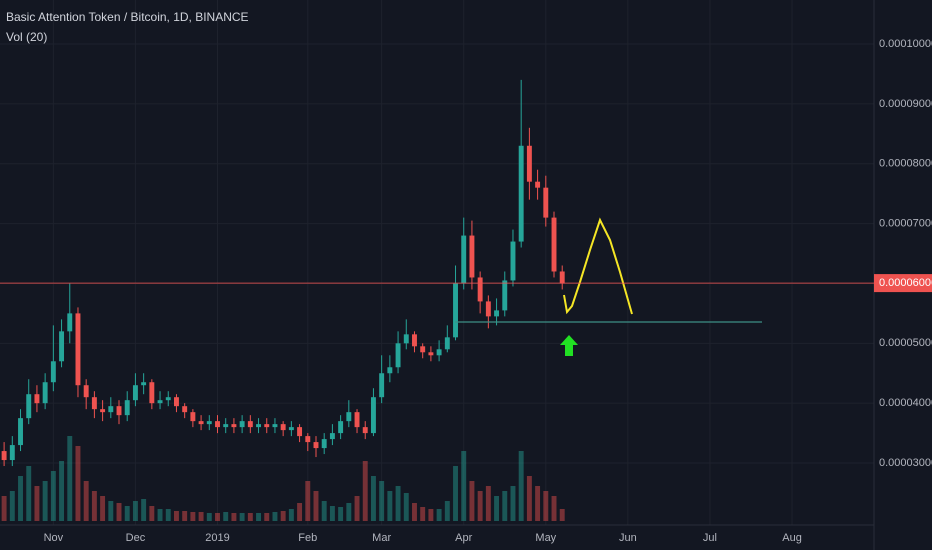  Describe the element at coordinates (569, 345) in the screenshot. I see `arrow-up` at that location.